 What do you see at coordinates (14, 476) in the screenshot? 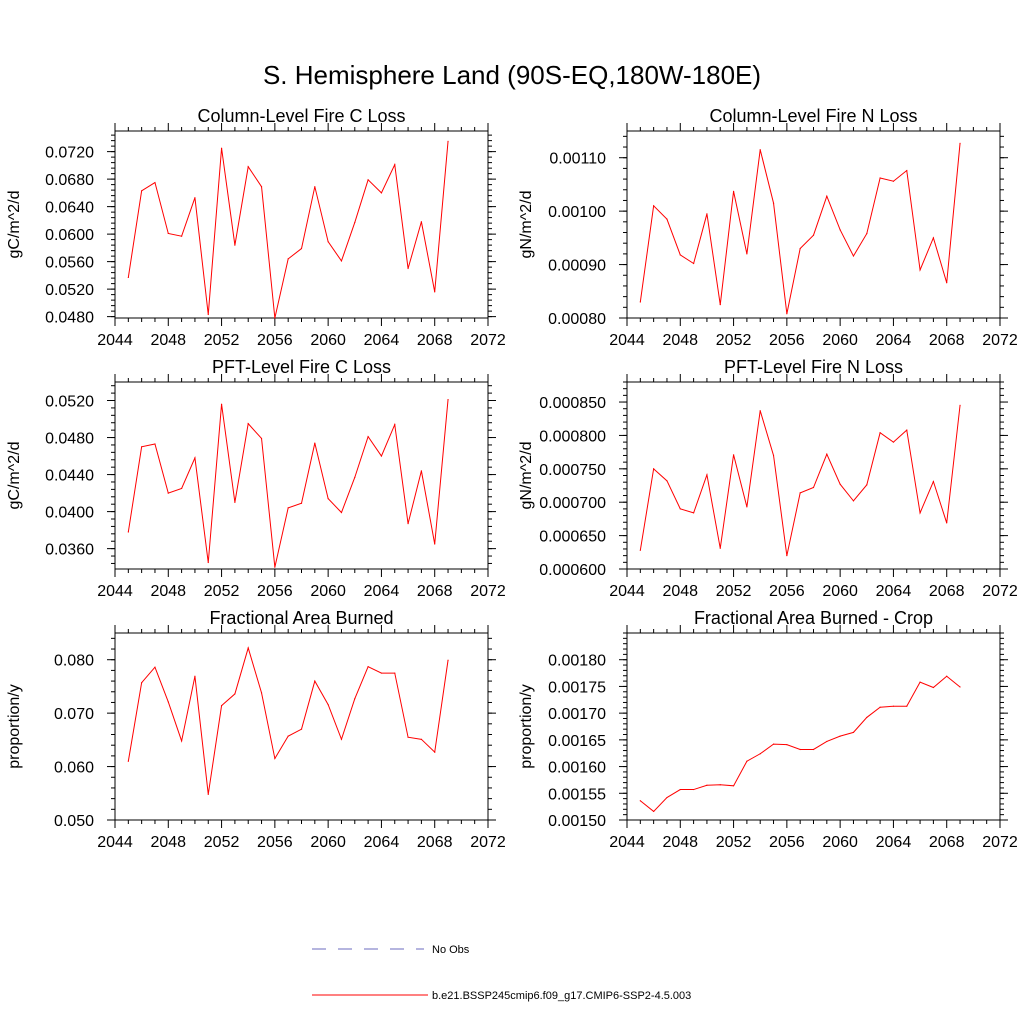
I see `y-axis-label: gC/m^2/d` at bounding box center [14, 476].